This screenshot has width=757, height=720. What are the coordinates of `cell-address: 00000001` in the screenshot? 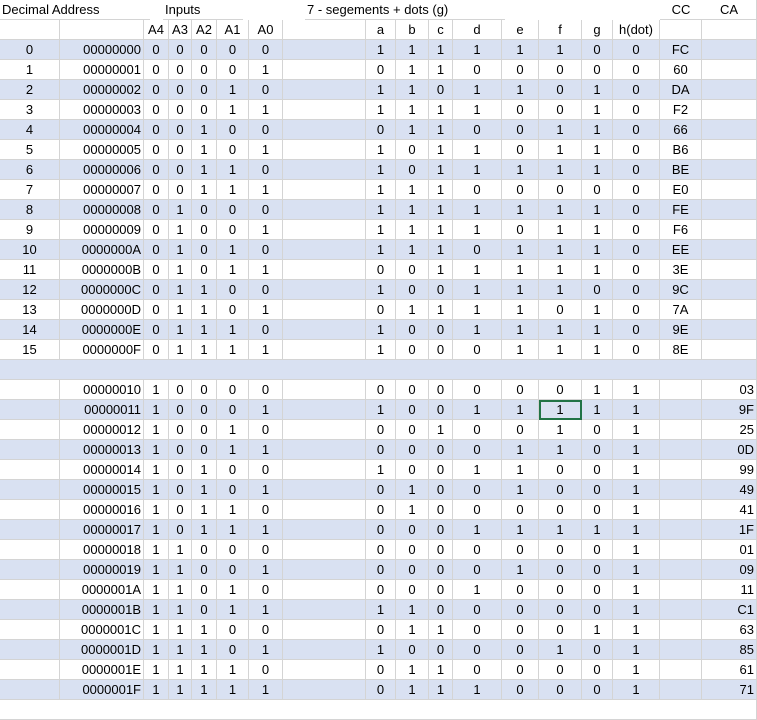 It's located at (102, 70).